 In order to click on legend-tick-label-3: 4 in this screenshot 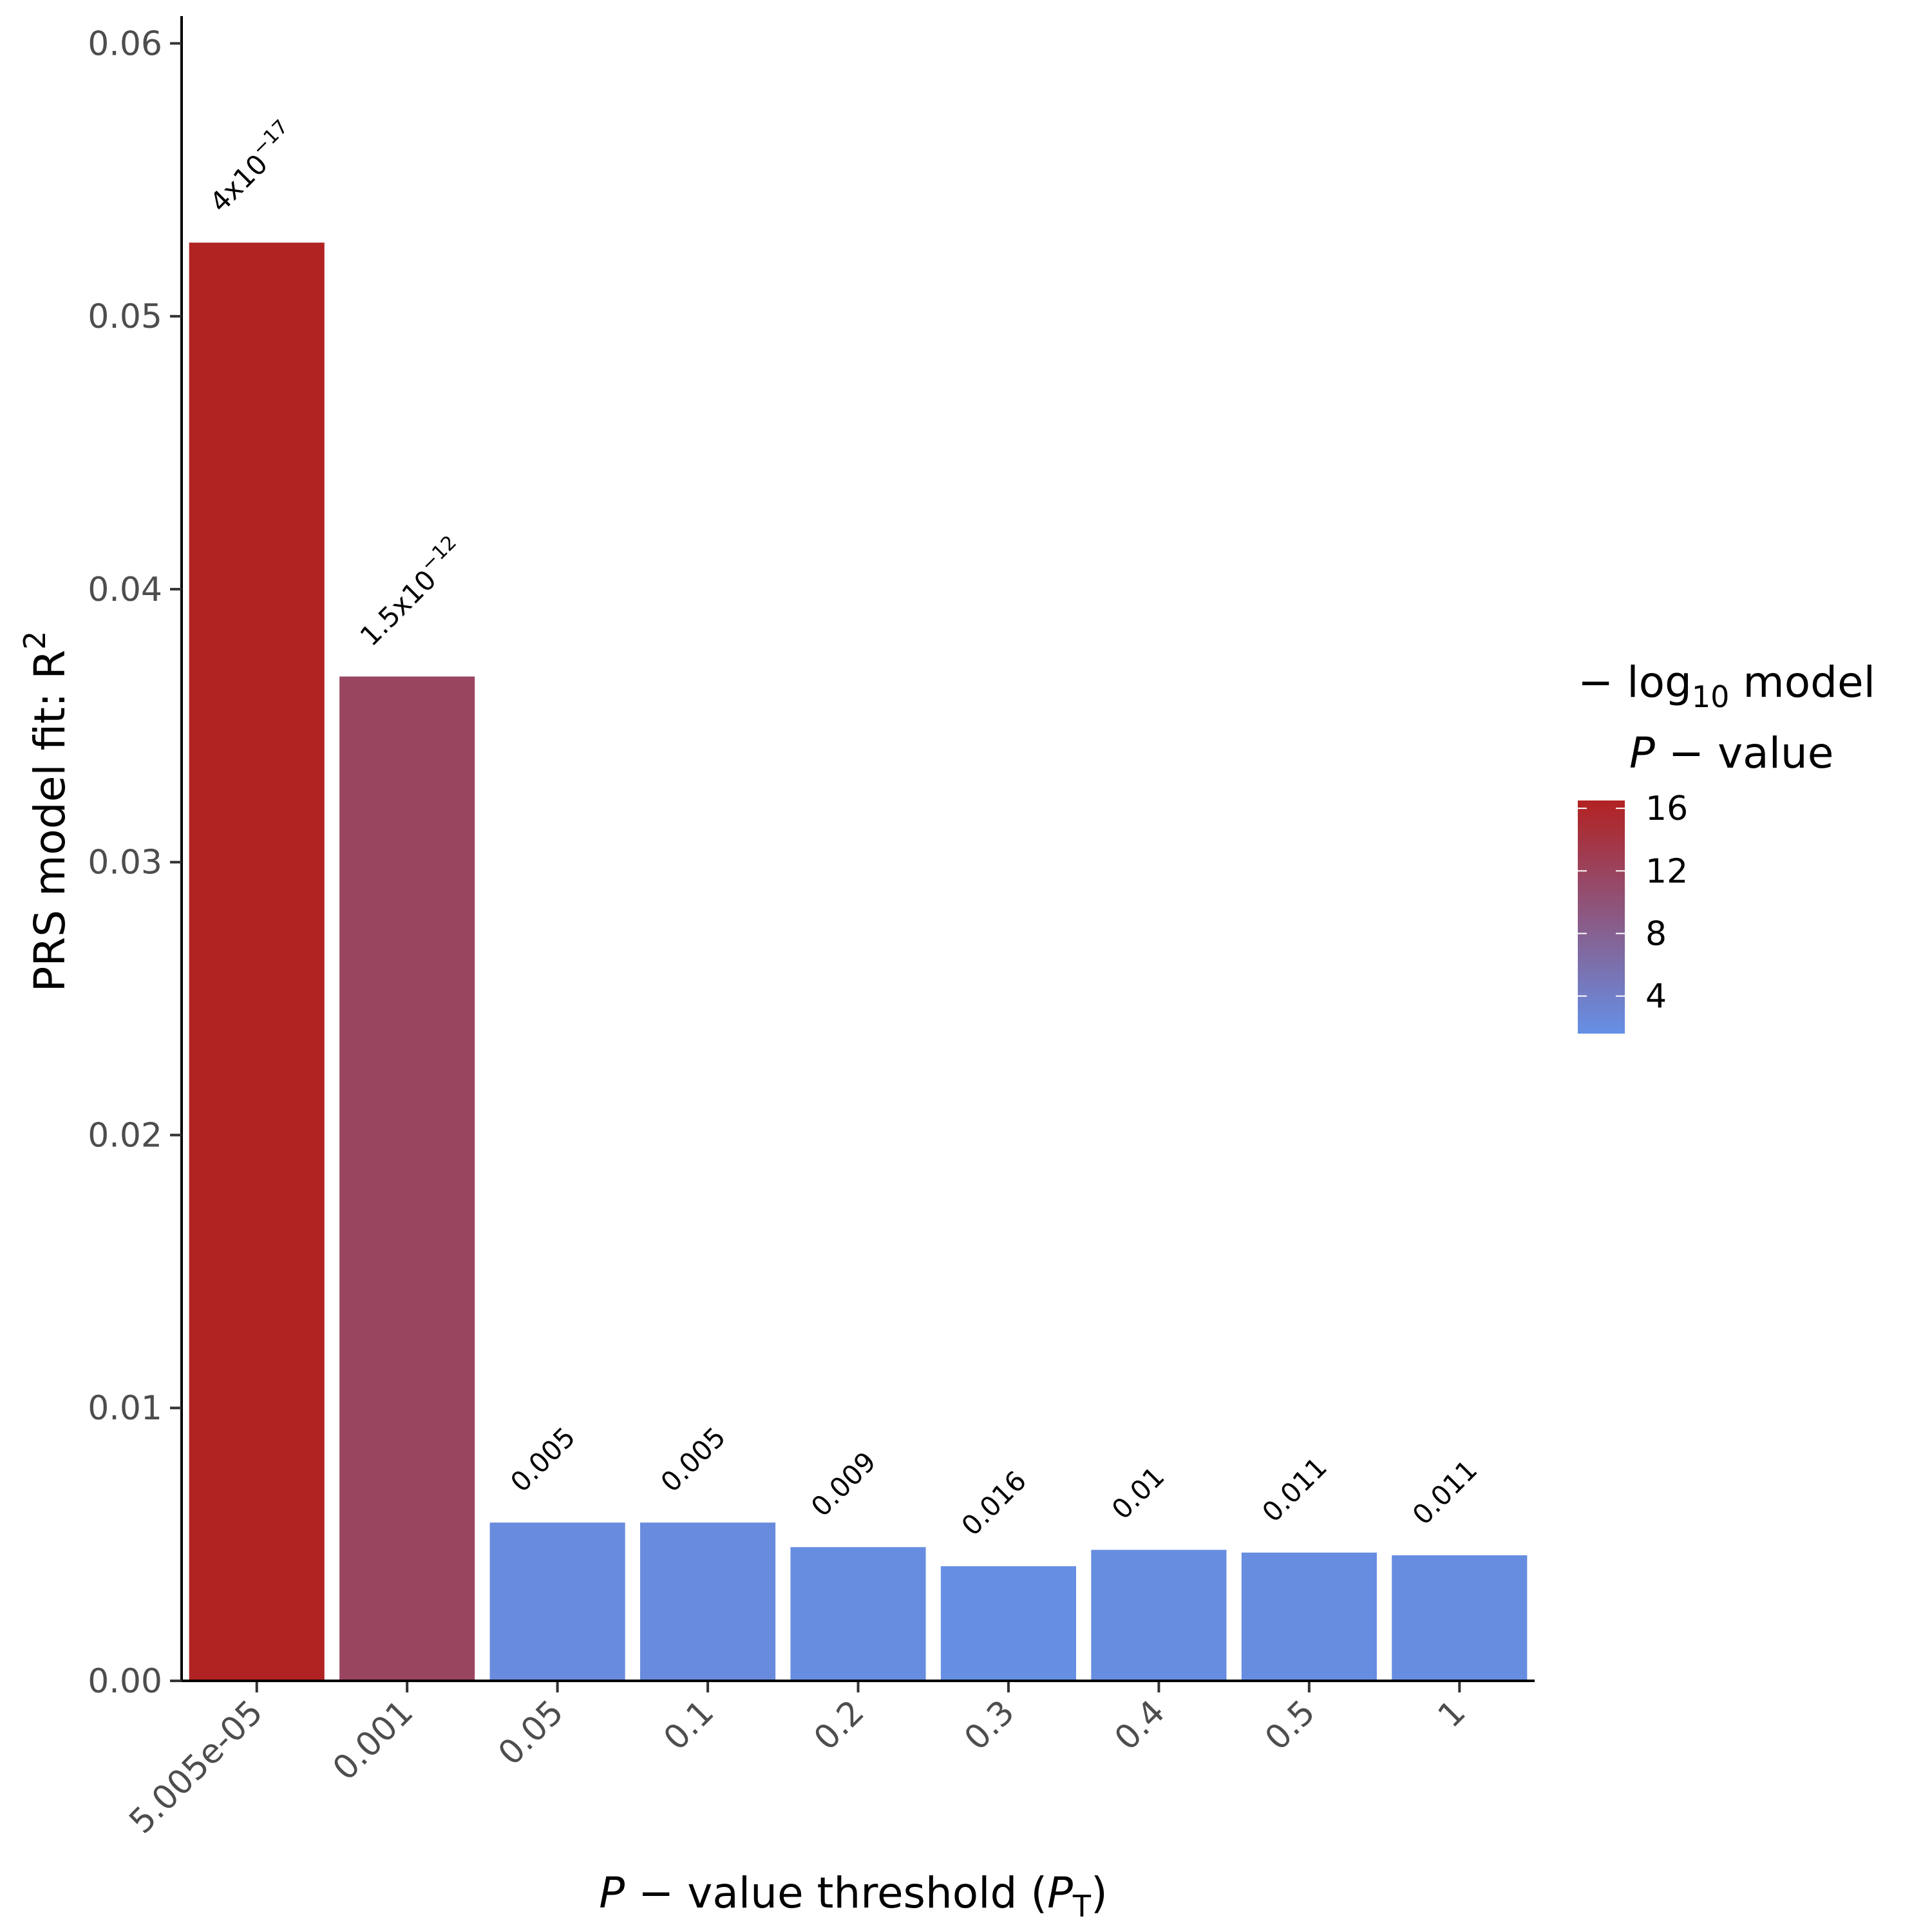, I will do `click(1656, 997)`.